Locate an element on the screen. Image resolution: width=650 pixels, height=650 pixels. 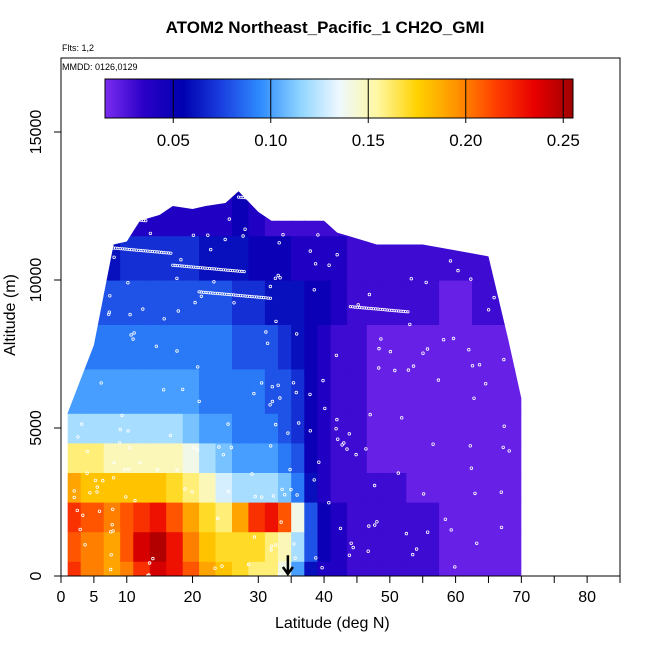
colorbar-tick-label: 0.10 is located at coordinates (270, 140).